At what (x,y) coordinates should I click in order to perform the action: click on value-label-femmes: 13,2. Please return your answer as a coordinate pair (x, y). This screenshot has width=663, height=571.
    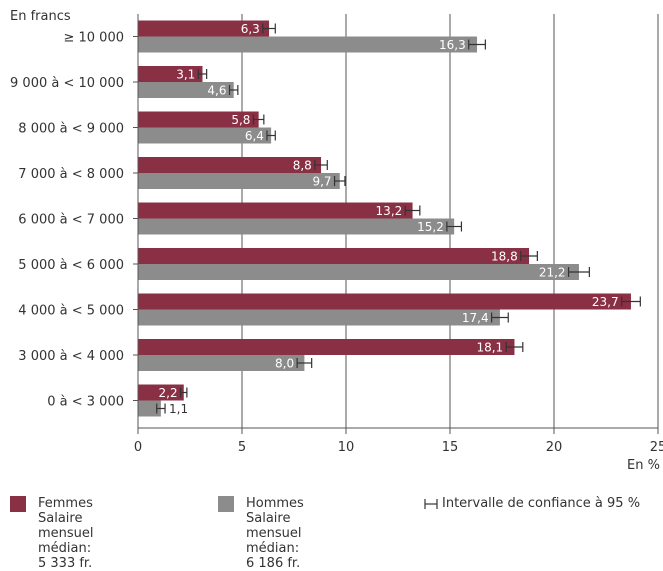
    Looking at the image, I should click on (389, 211).